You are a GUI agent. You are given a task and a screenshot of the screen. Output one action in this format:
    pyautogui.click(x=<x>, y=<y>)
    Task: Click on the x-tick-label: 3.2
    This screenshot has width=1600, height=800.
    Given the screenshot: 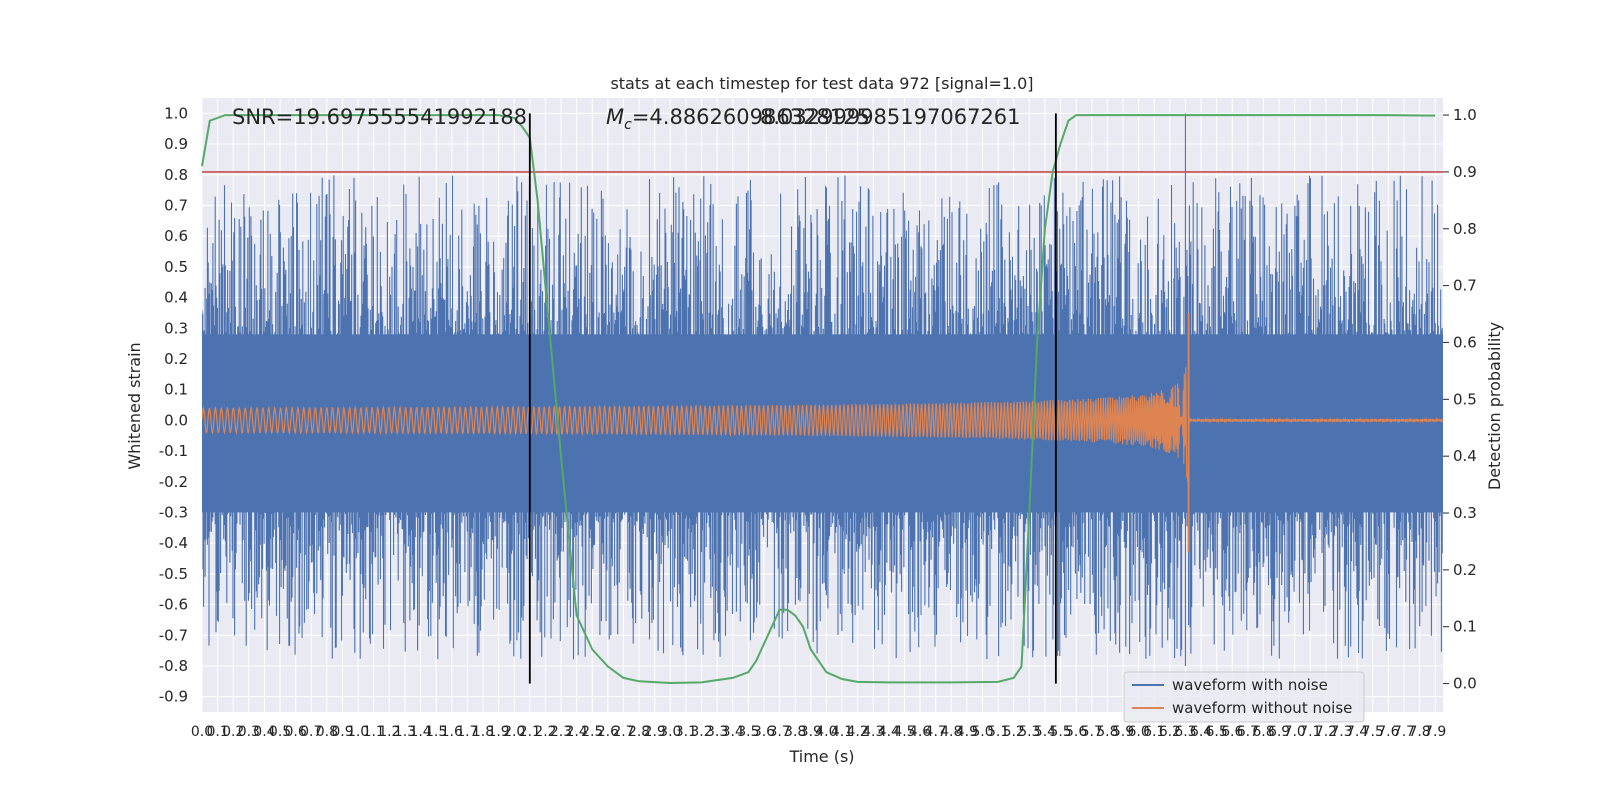 What is the action you would take?
    pyautogui.click(x=701, y=732)
    